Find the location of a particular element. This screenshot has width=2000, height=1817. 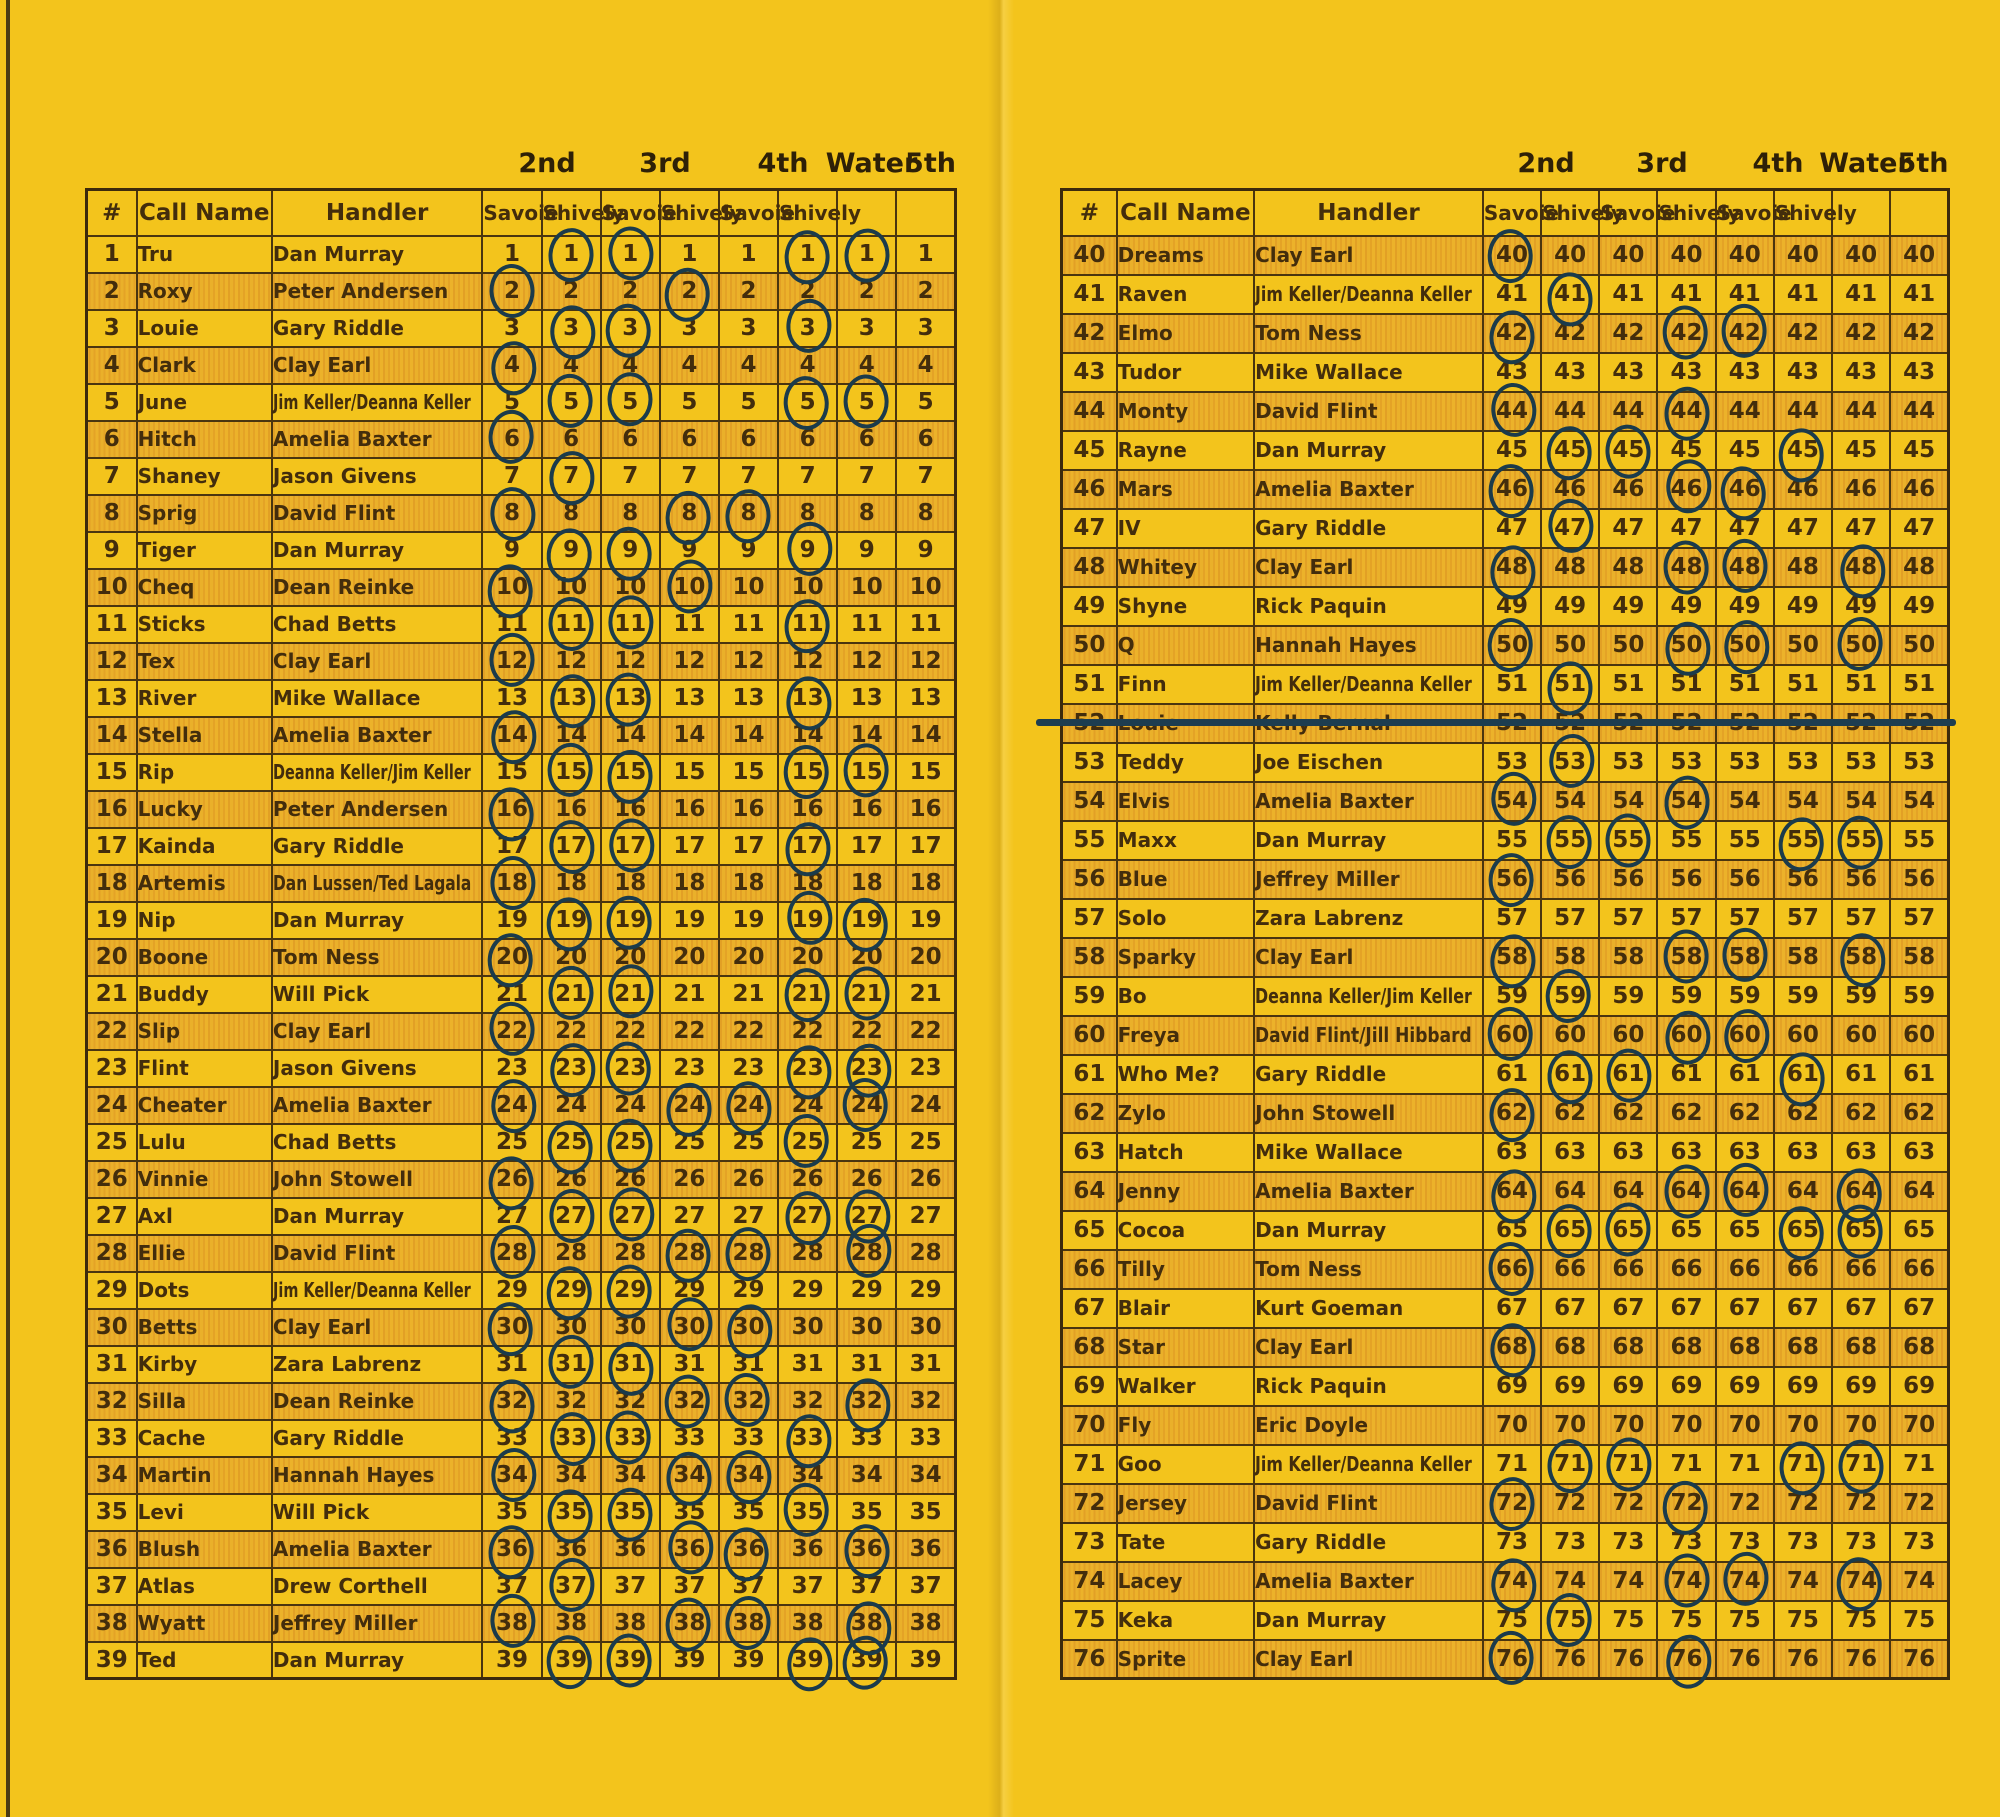

score-cell-2nd-shively: 43 is located at coordinates (1570, 372).